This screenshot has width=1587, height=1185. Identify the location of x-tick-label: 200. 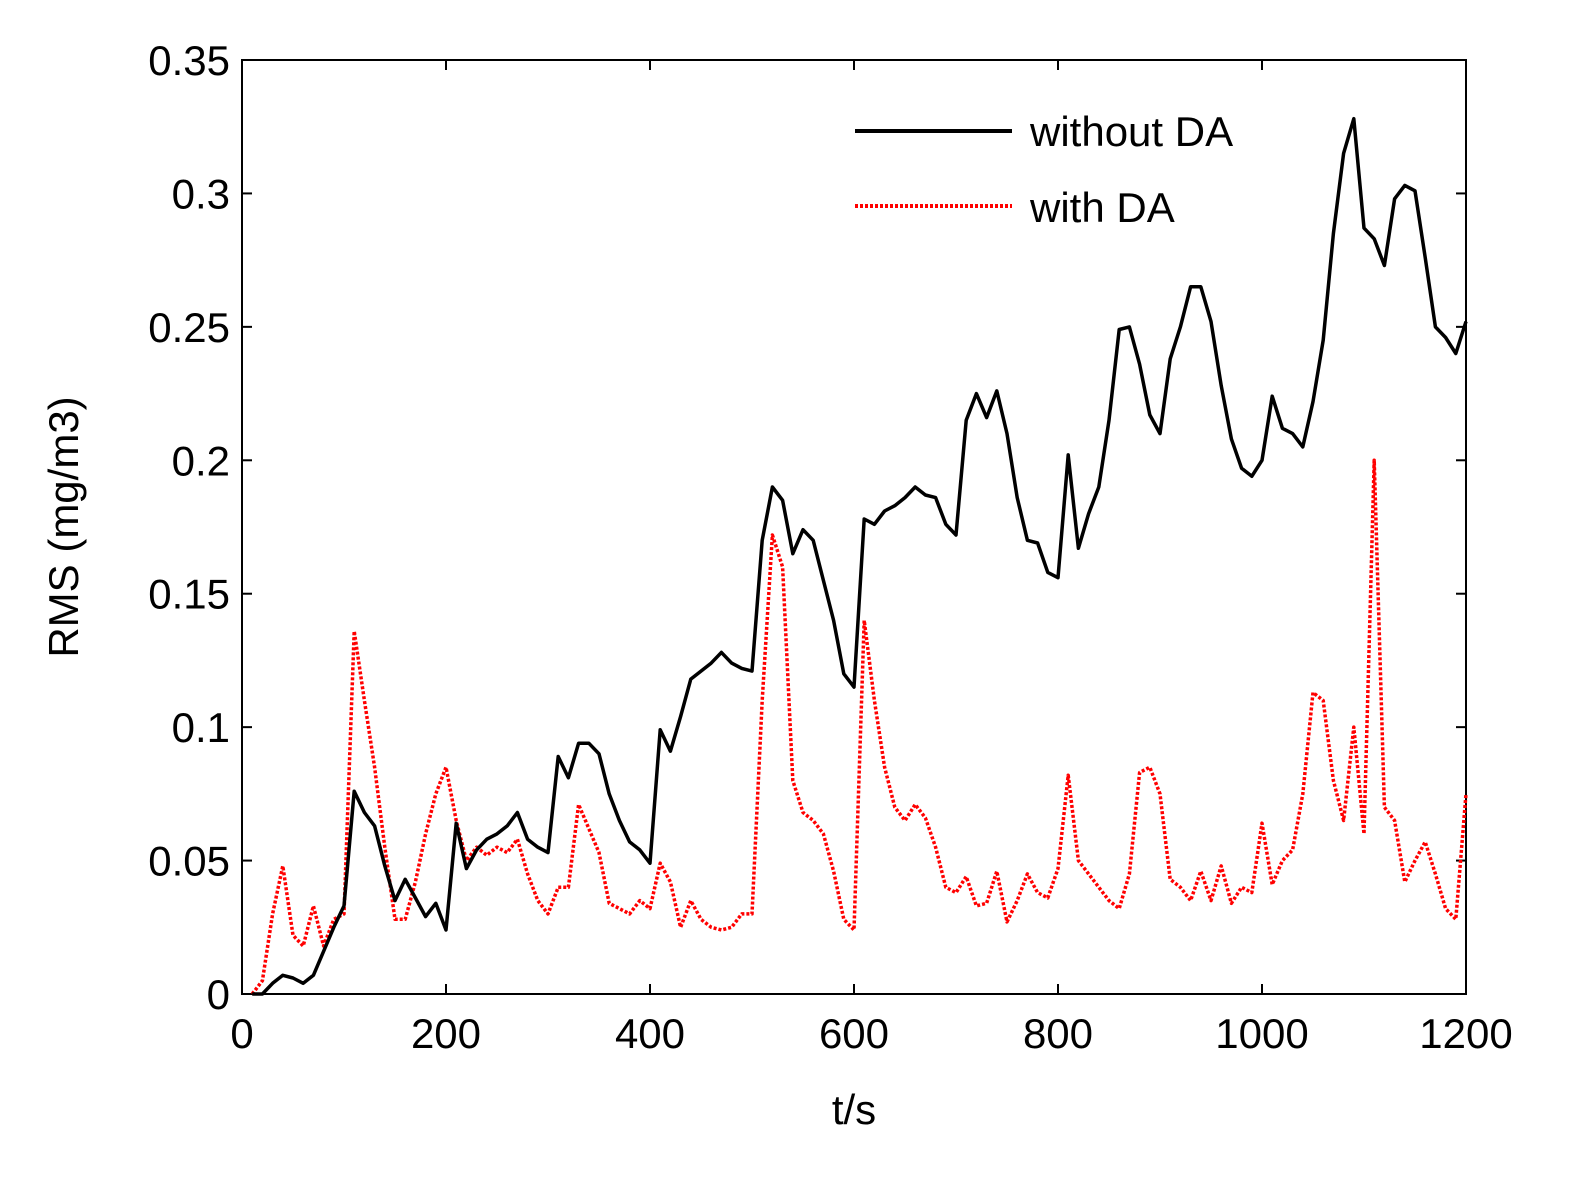
(446, 1033).